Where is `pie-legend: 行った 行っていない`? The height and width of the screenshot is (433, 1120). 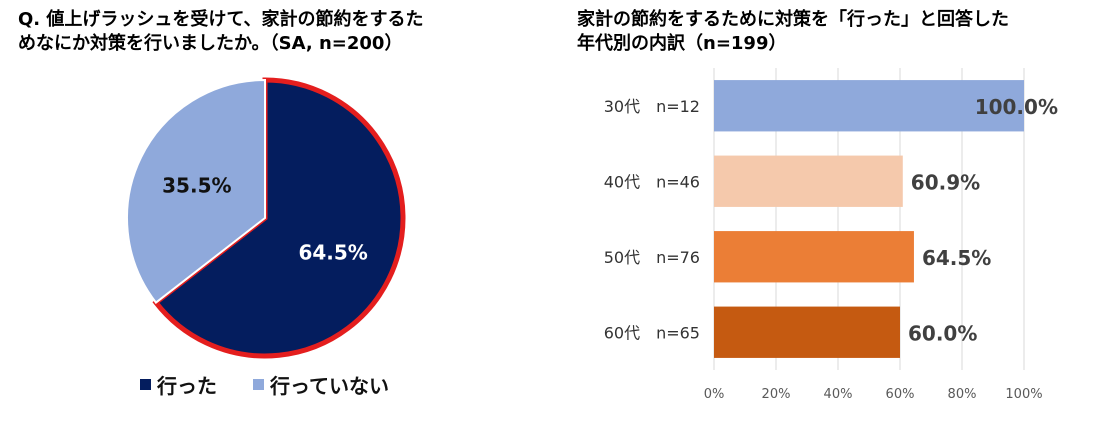 pie-legend: 行った 行っていない is located at coordinates (264, 384).